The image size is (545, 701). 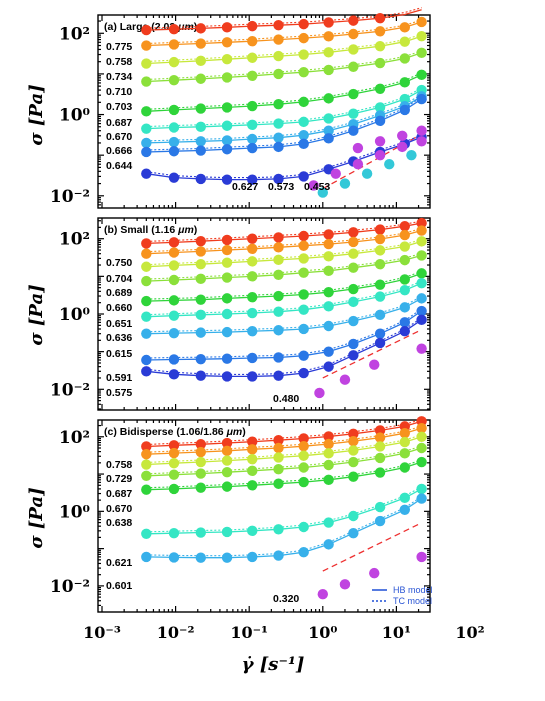 What do you see at coordinates (119, 279) in the screenshot?
I see `series-label-0.704: 0.704` at bounding box center [119, 279].